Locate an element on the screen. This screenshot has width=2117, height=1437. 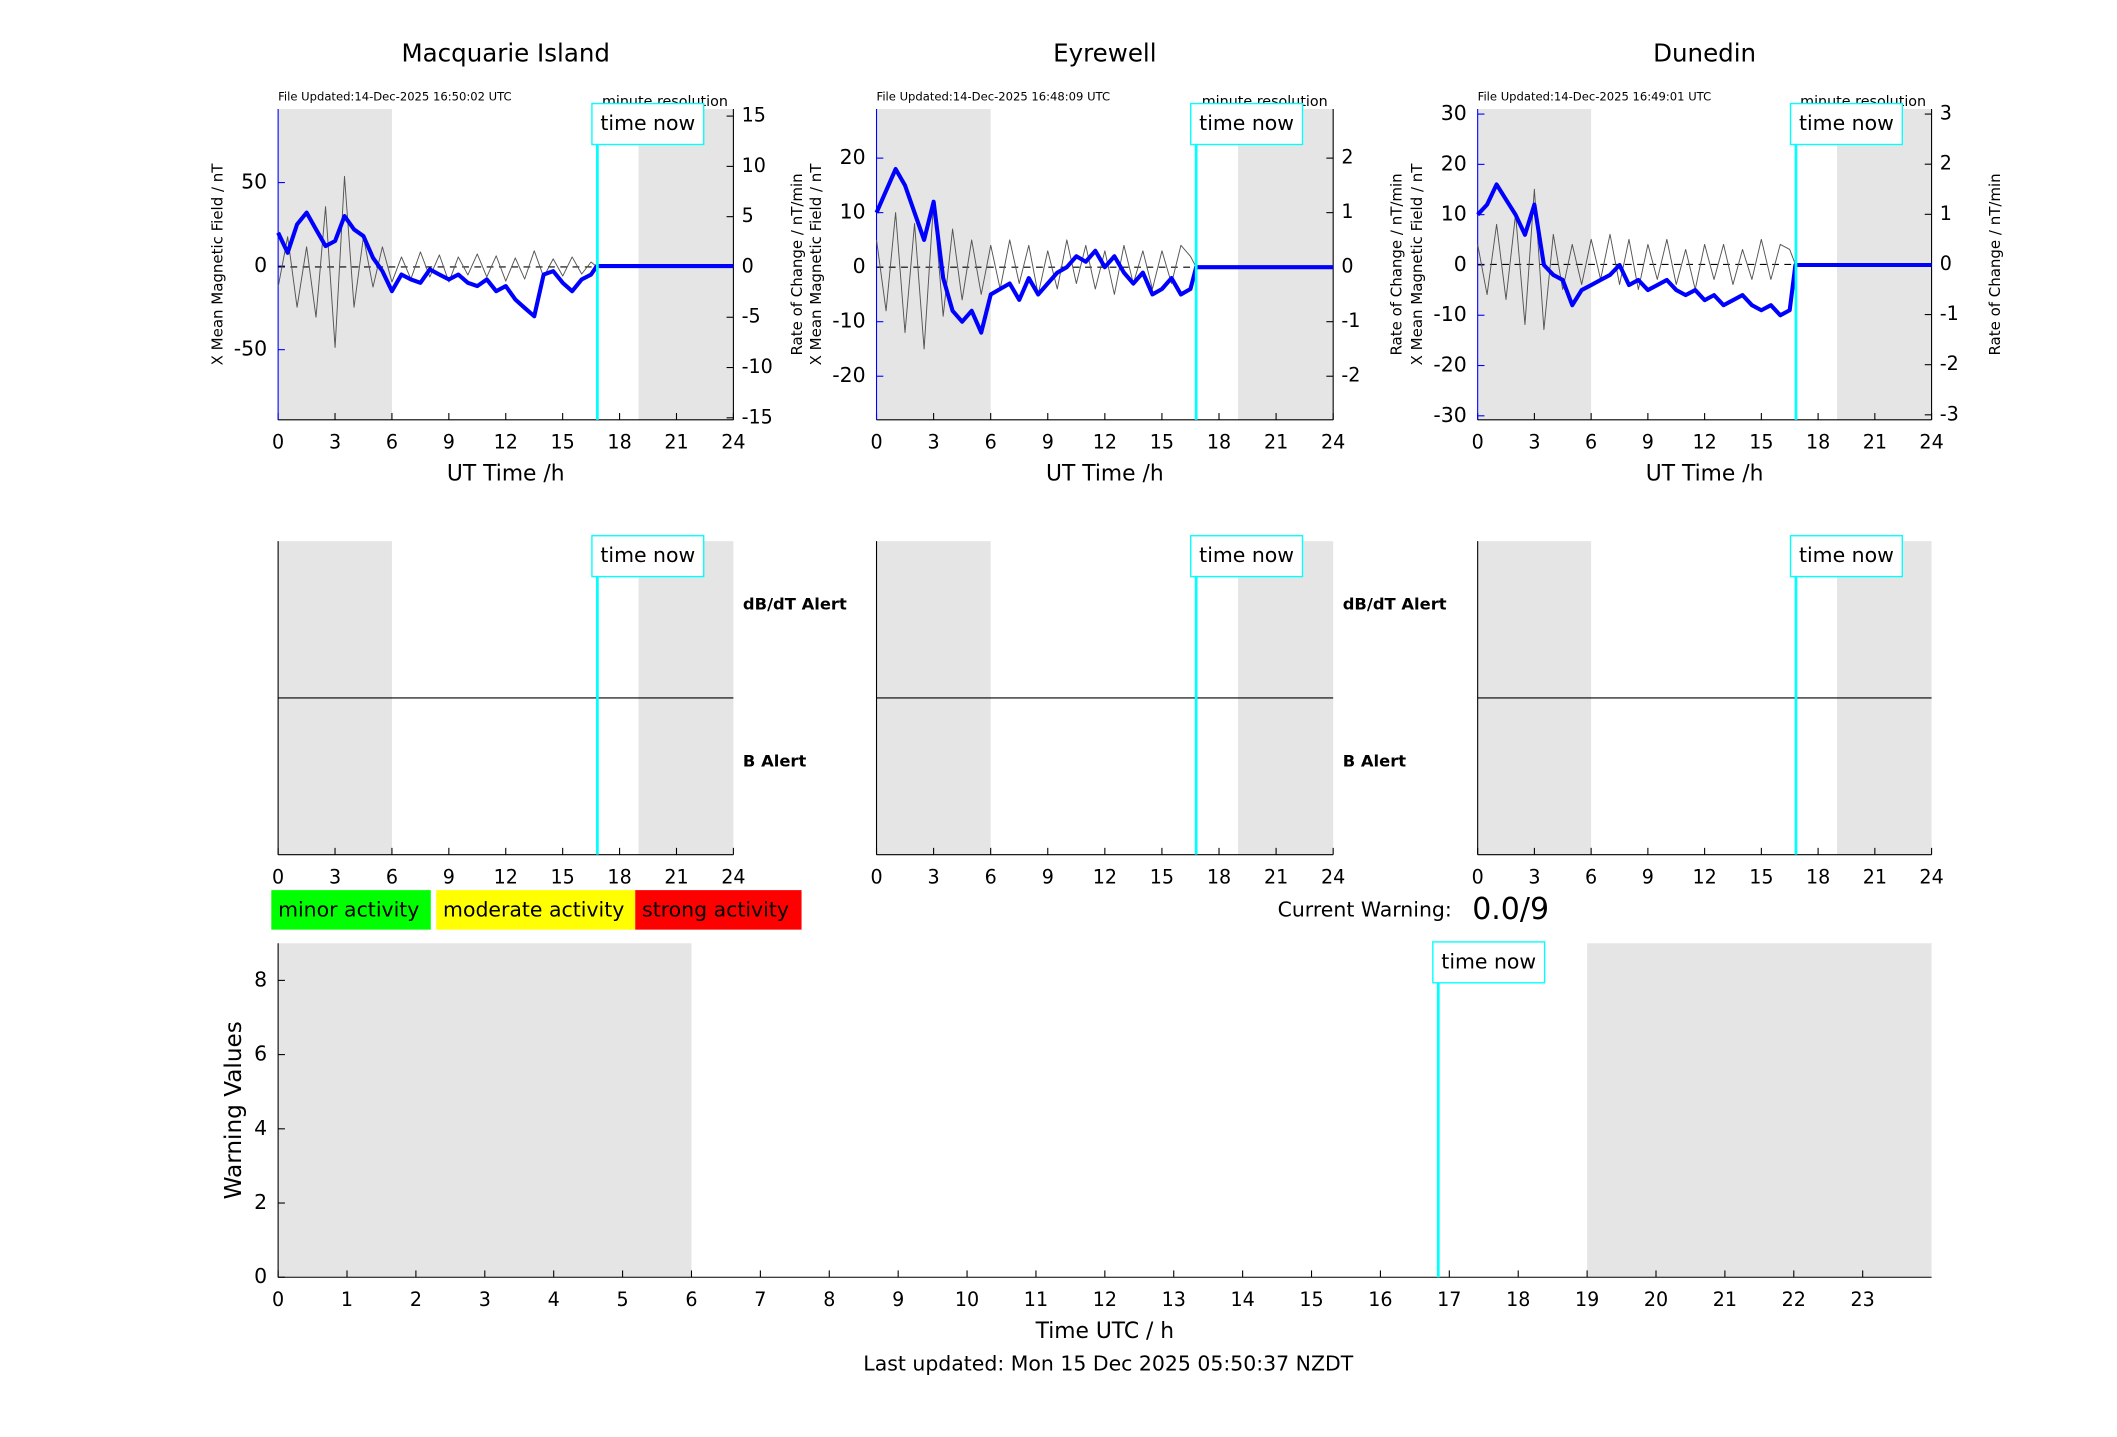
db-dt-alert-label: dB/dT Alert is located at coordinates (1395, 604).